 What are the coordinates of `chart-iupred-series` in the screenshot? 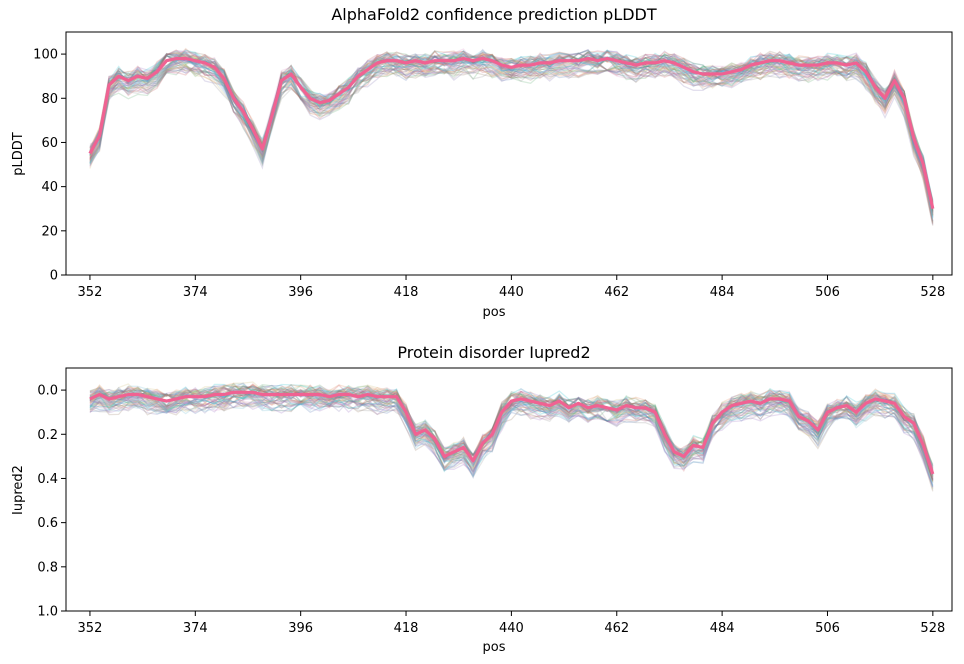 It's located at (512, 436).